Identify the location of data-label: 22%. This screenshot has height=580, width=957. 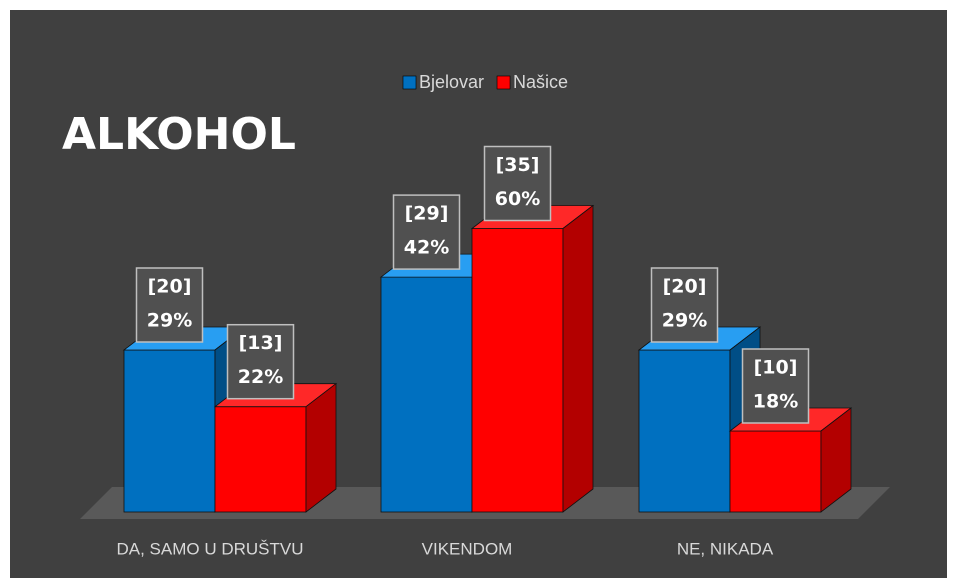
(260, 377).